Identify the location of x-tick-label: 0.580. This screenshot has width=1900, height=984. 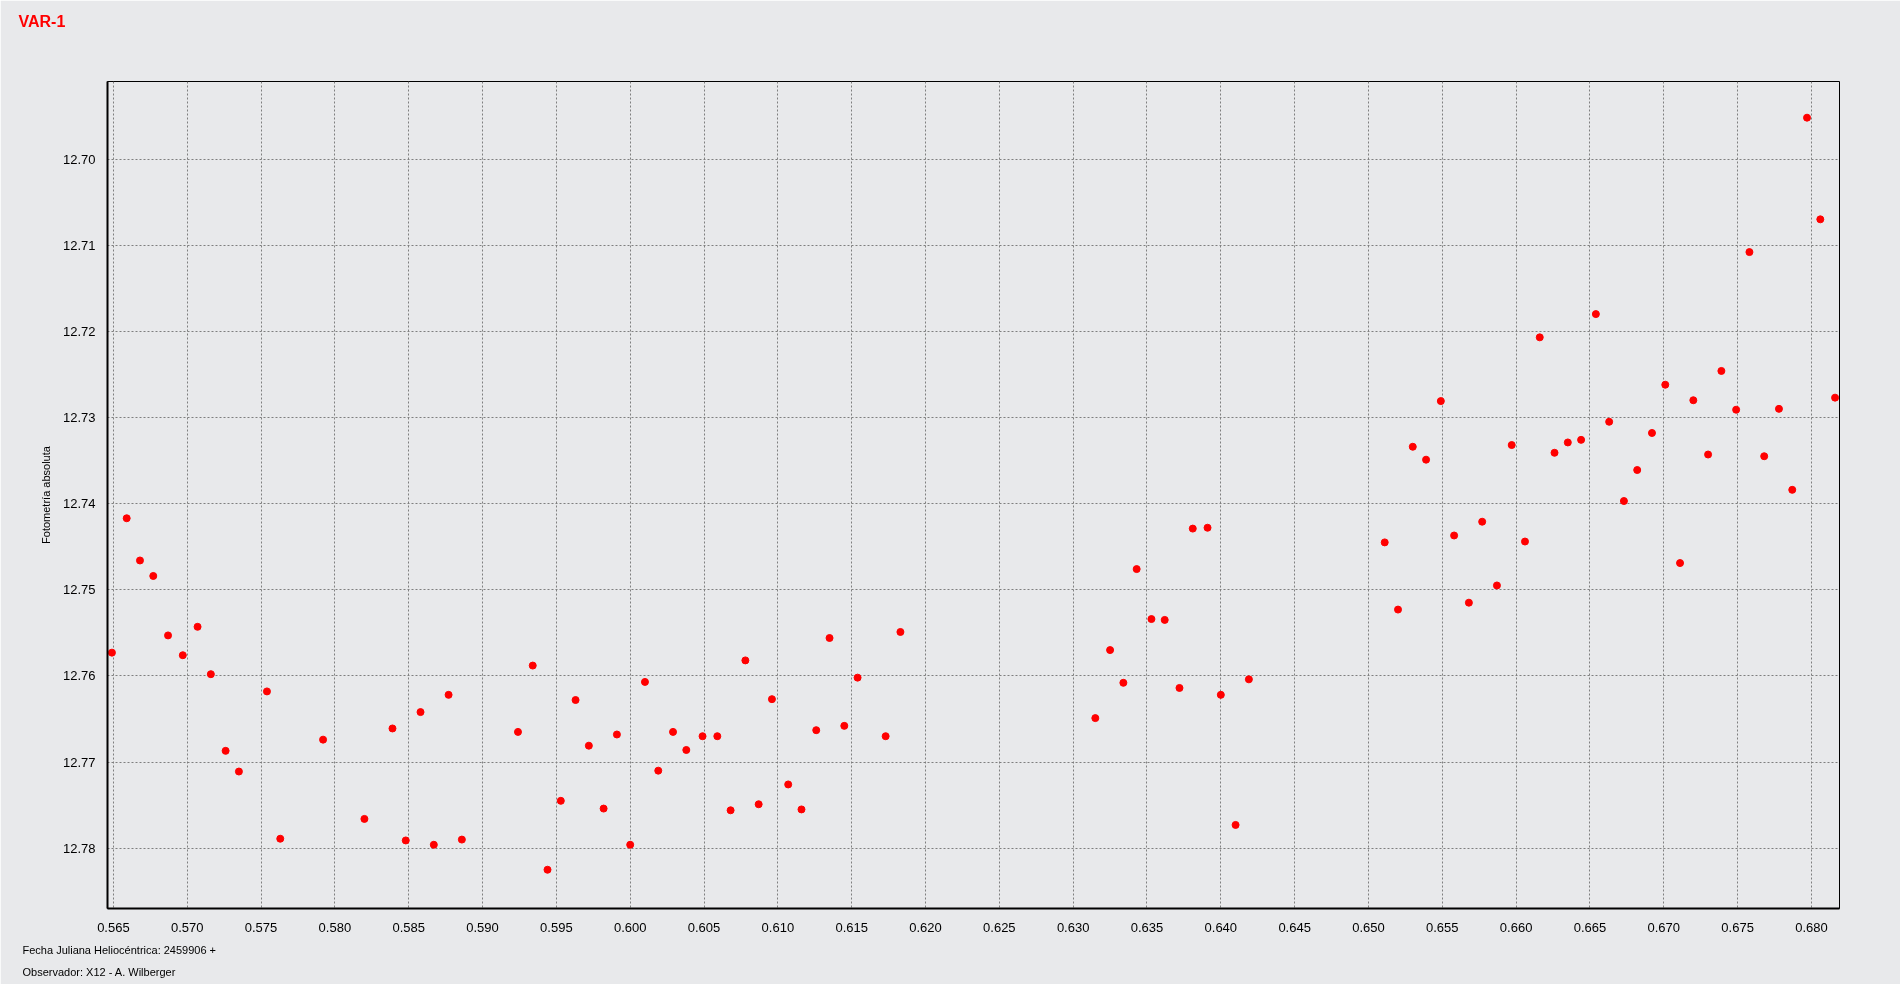
(335, 927).